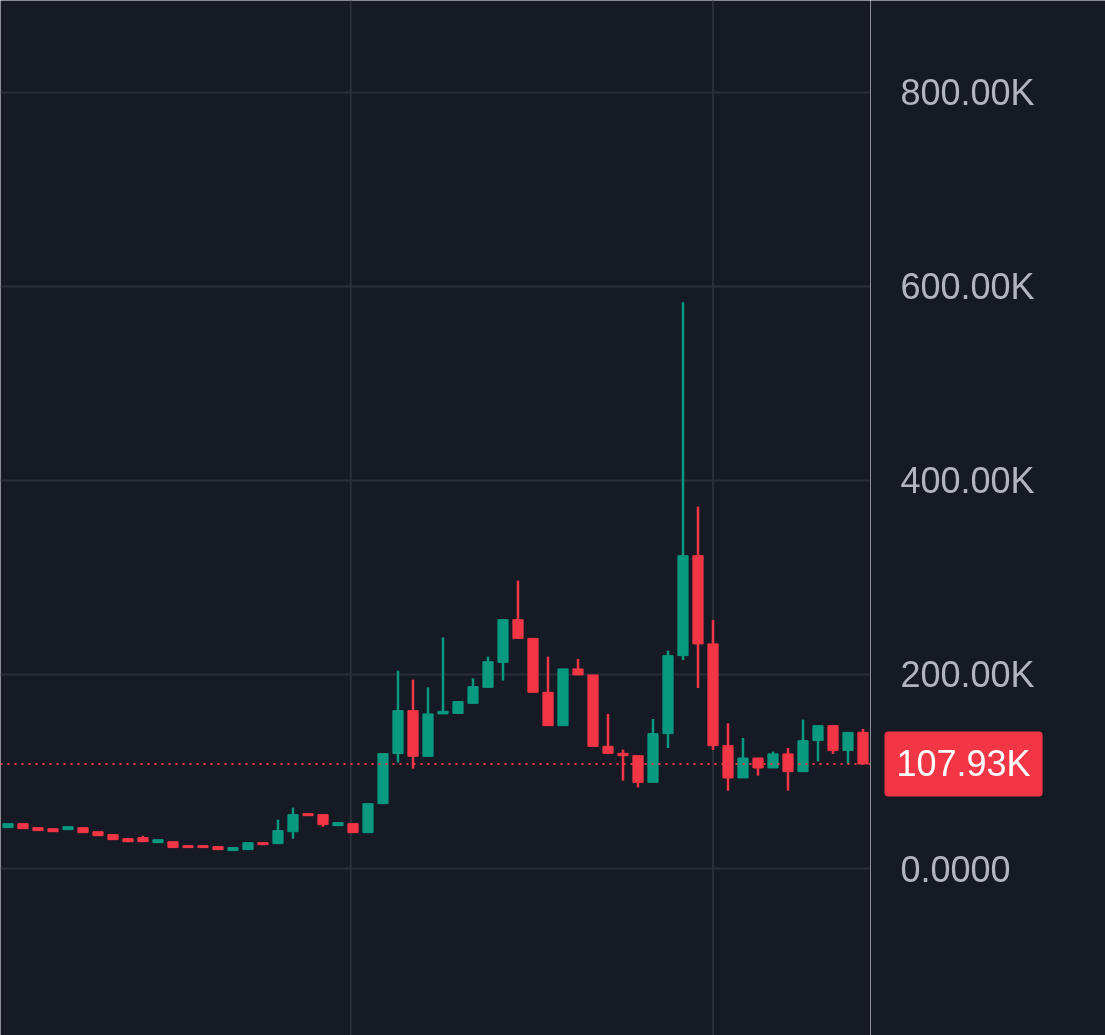 The image size is (1105, 1035). Describe the element at coordinates (967, 481) in the screenshot. I see `y-tick-label: 400.00K` at that location.